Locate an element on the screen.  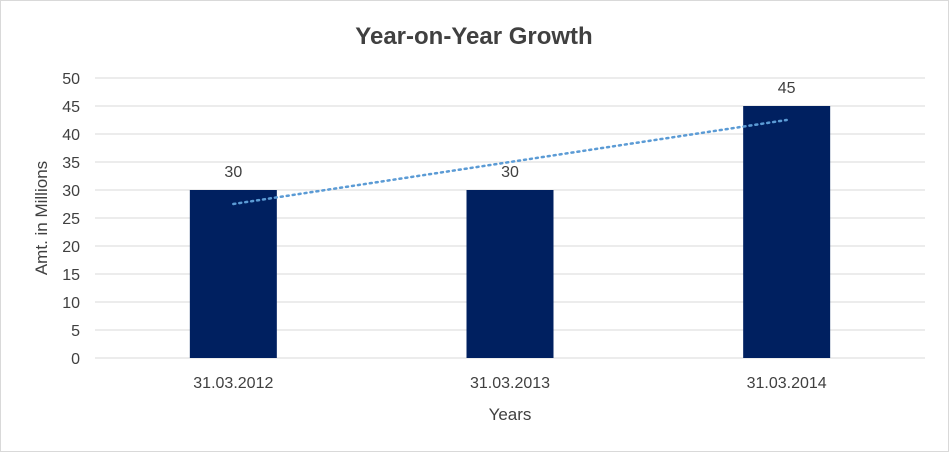
y-tick-label: 40 is located at coordinates (71, 135).